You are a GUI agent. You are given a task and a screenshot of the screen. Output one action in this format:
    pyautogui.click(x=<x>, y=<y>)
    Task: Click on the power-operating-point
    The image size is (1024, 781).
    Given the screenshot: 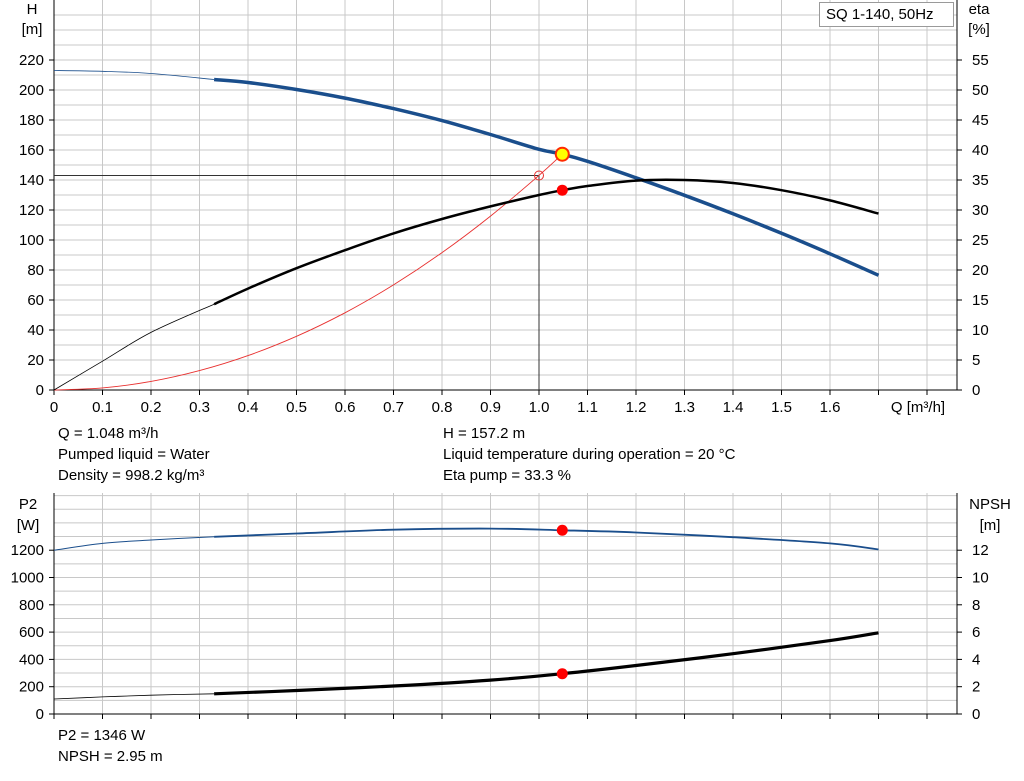 What is the action you would take?
    pyautogui.click(x=562, y=530)
    